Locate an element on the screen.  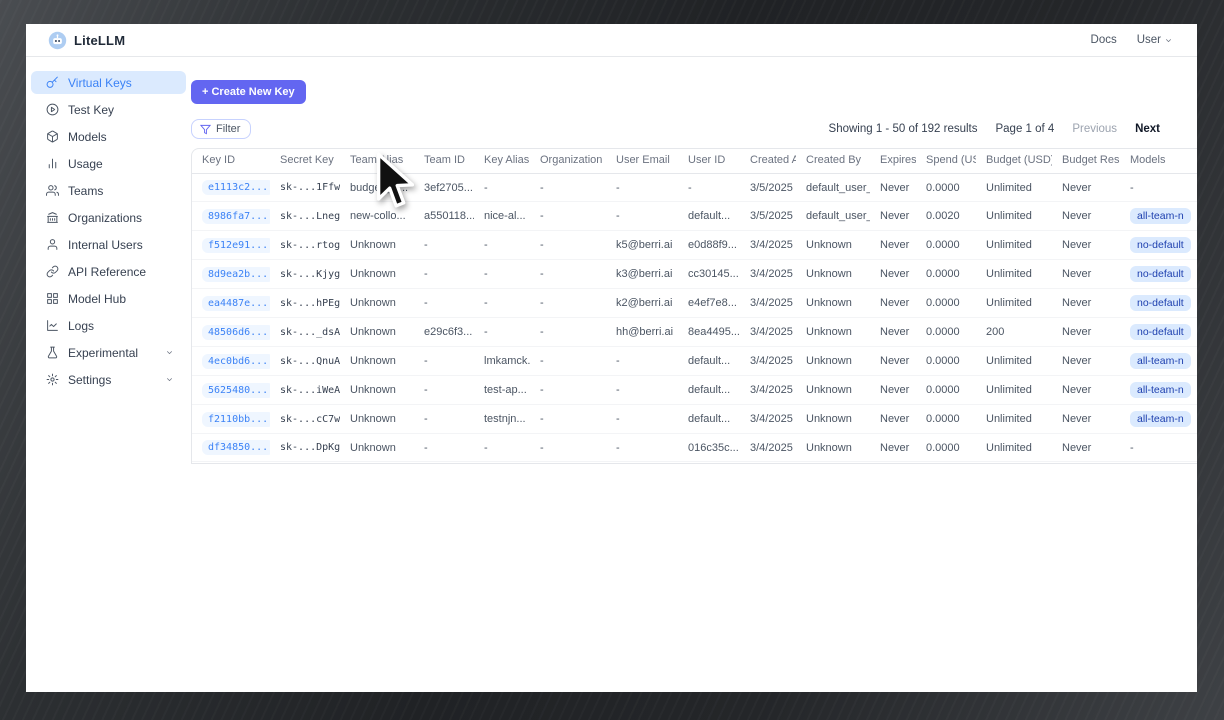
sidebar-item-api-reference: API Reference is located at coordinates (108, 271).